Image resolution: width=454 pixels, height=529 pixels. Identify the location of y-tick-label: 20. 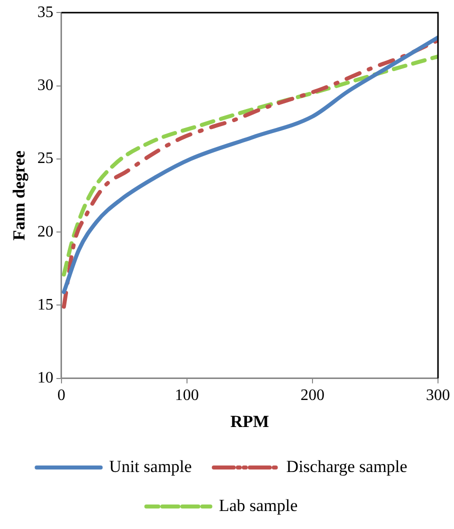
(45, 231).